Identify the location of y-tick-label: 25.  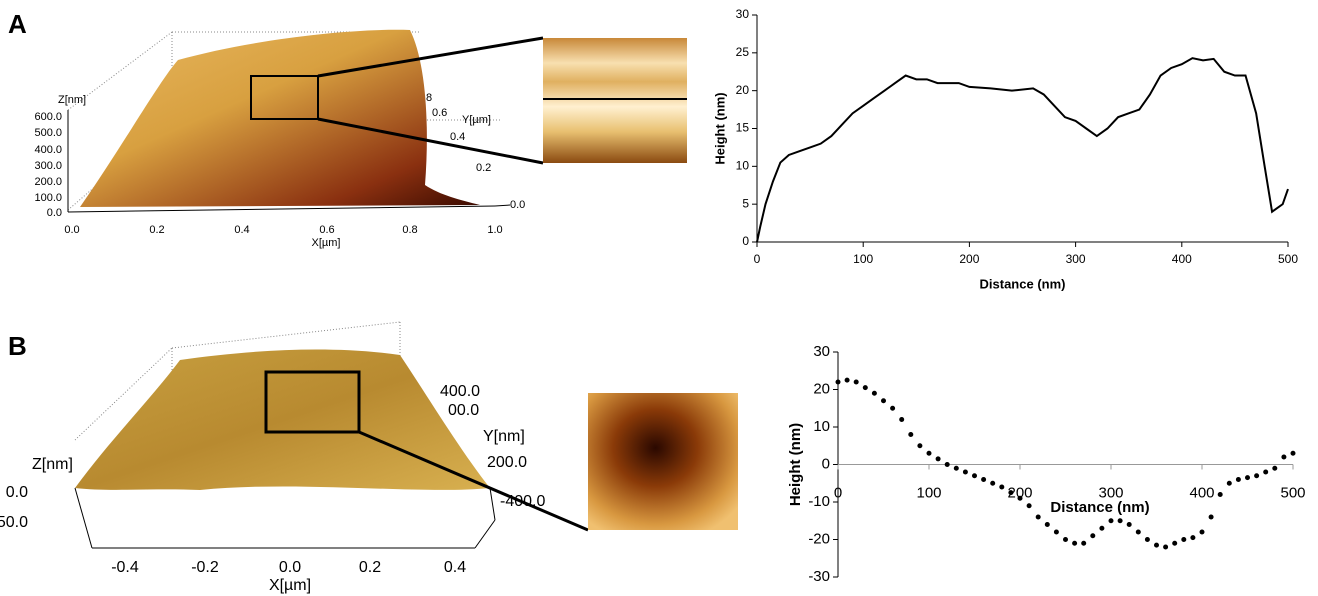
(743, 52).